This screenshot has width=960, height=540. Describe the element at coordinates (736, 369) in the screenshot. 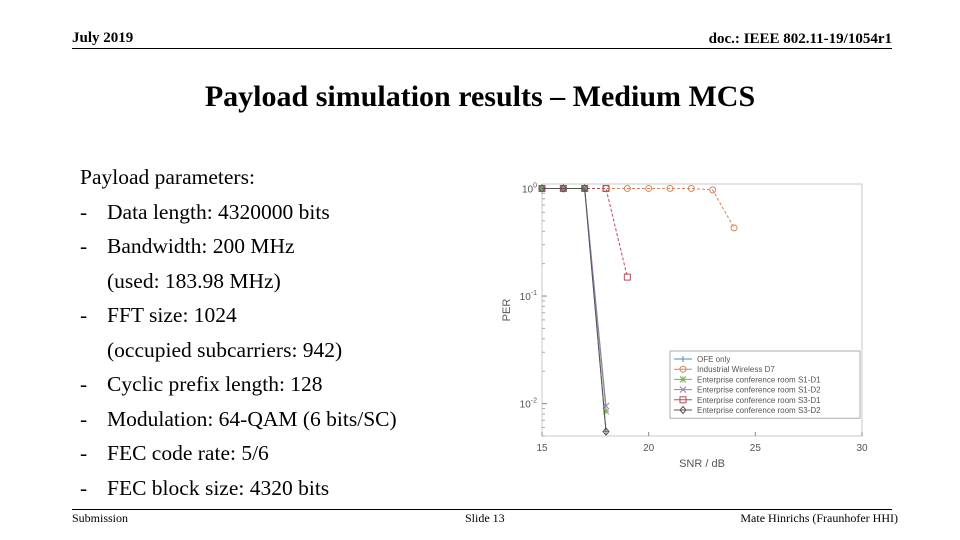

I see `legend-label: Industrial Wireless D7` at that location.